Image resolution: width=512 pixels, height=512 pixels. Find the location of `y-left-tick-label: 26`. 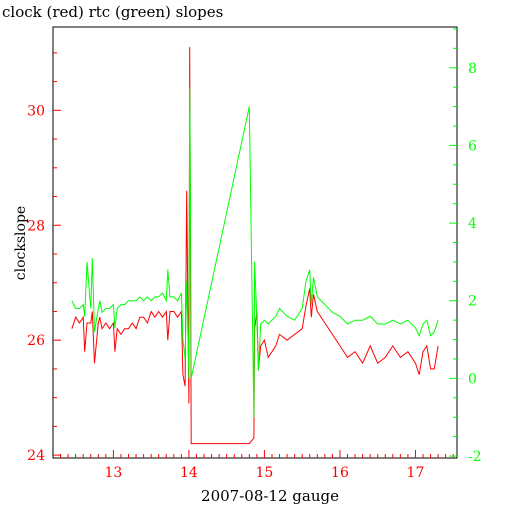

y-left-tick-label: 26 is located at coordinates (36, 341).